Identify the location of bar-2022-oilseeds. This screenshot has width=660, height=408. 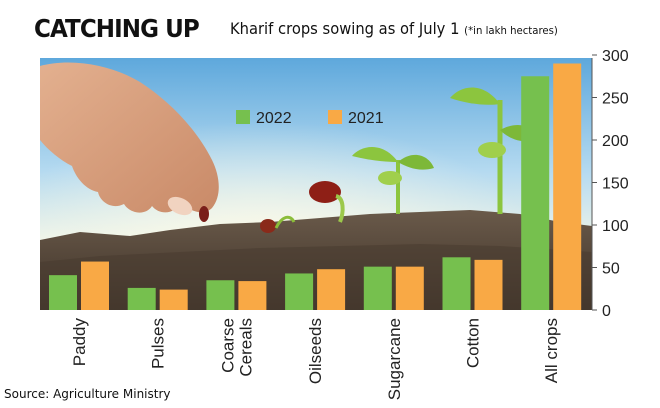
(299, 291).